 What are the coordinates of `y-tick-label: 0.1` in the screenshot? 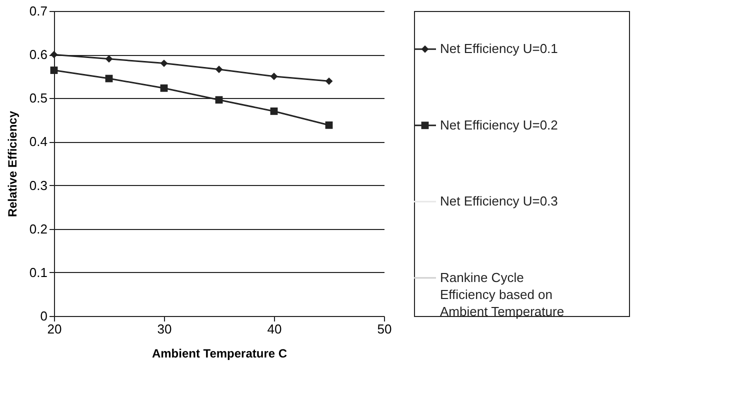 It's located at (38, 272).